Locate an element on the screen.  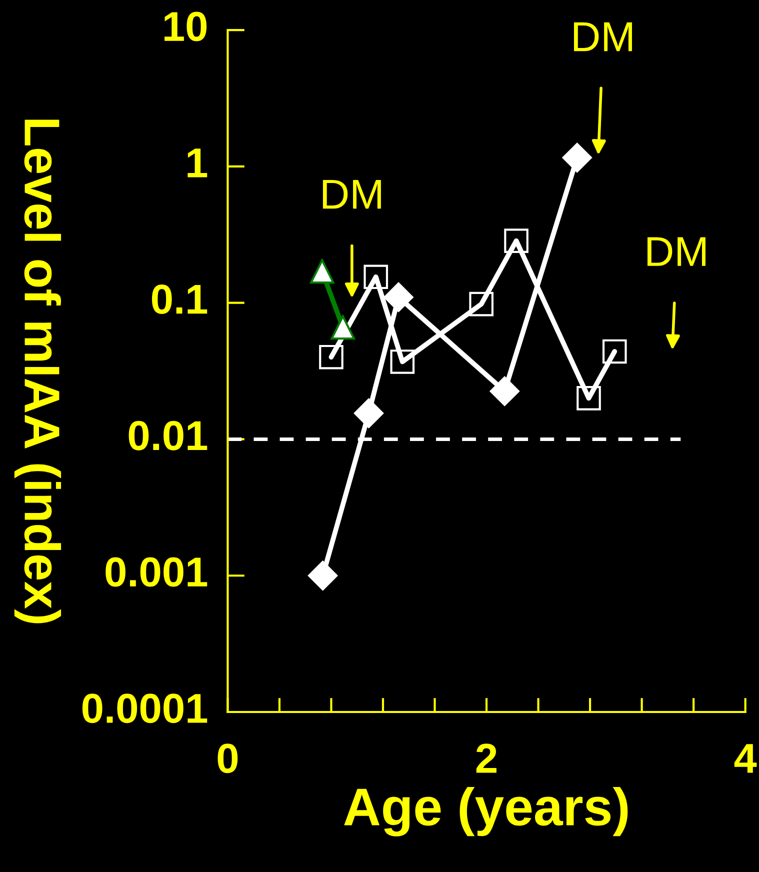
y-tick-label: 0.1 is located at coordinates (180, 299).